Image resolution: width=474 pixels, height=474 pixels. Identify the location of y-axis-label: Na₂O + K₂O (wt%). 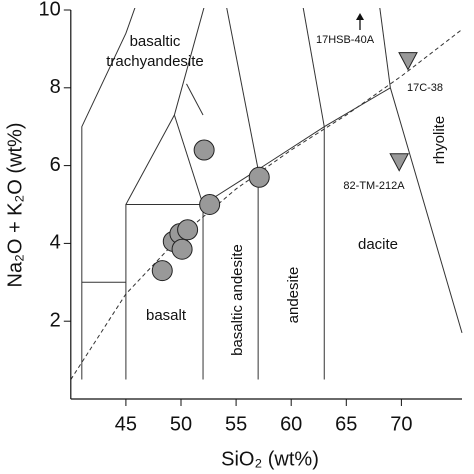
(15, 205).